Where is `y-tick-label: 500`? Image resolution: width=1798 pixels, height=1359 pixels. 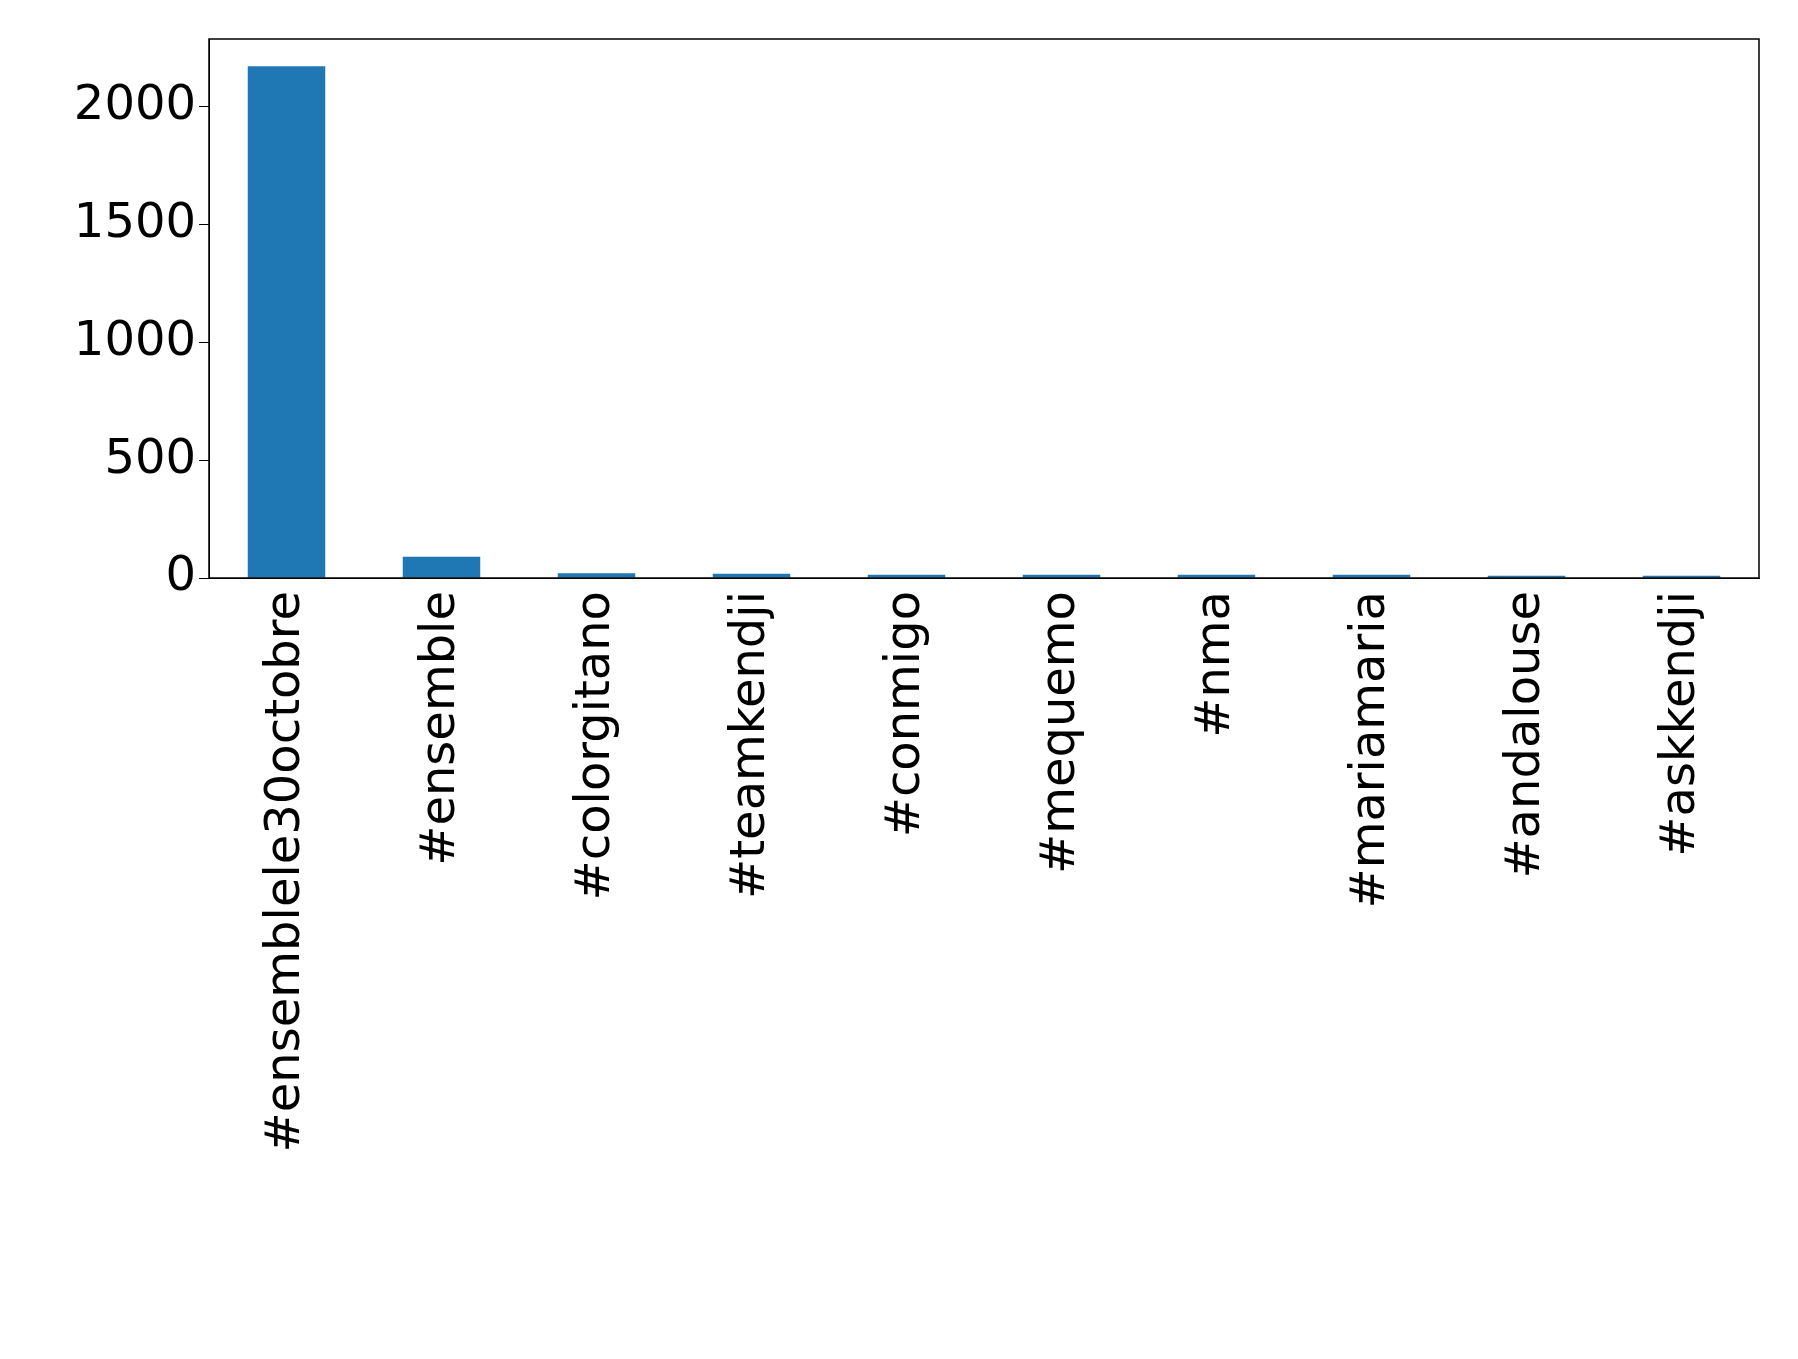 y-tick-label: 500 is located at coordinates (150, 455).